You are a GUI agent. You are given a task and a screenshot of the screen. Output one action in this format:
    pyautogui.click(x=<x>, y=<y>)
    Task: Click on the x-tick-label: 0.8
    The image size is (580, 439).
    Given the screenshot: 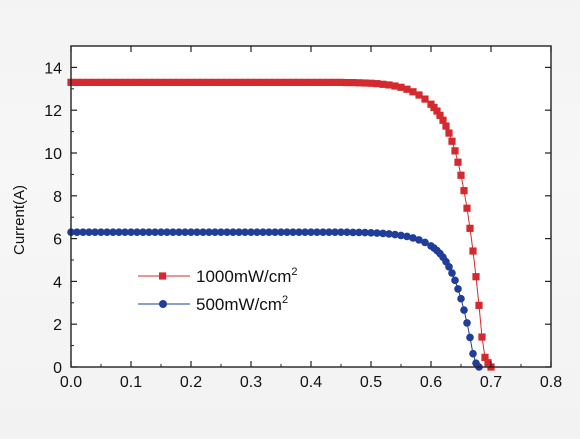 What is the action you would take?
    pyautogui.click(x=551, y=382)
    